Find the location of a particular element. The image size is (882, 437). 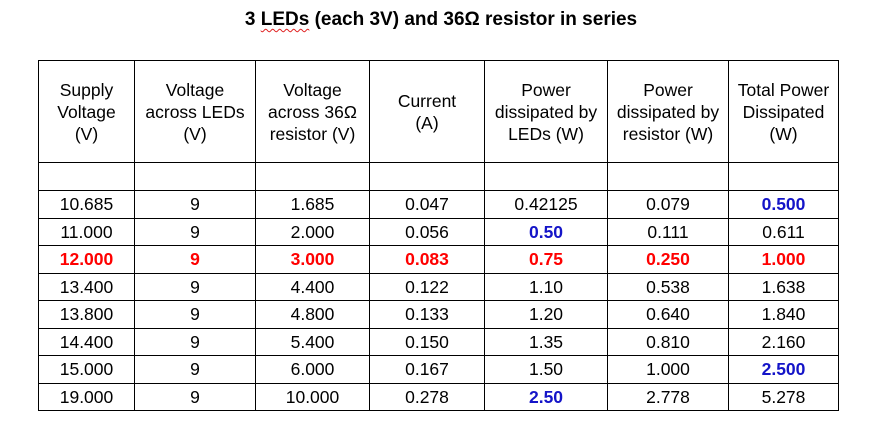

table-cell: 13.400 is located at coordinates (86, 286).